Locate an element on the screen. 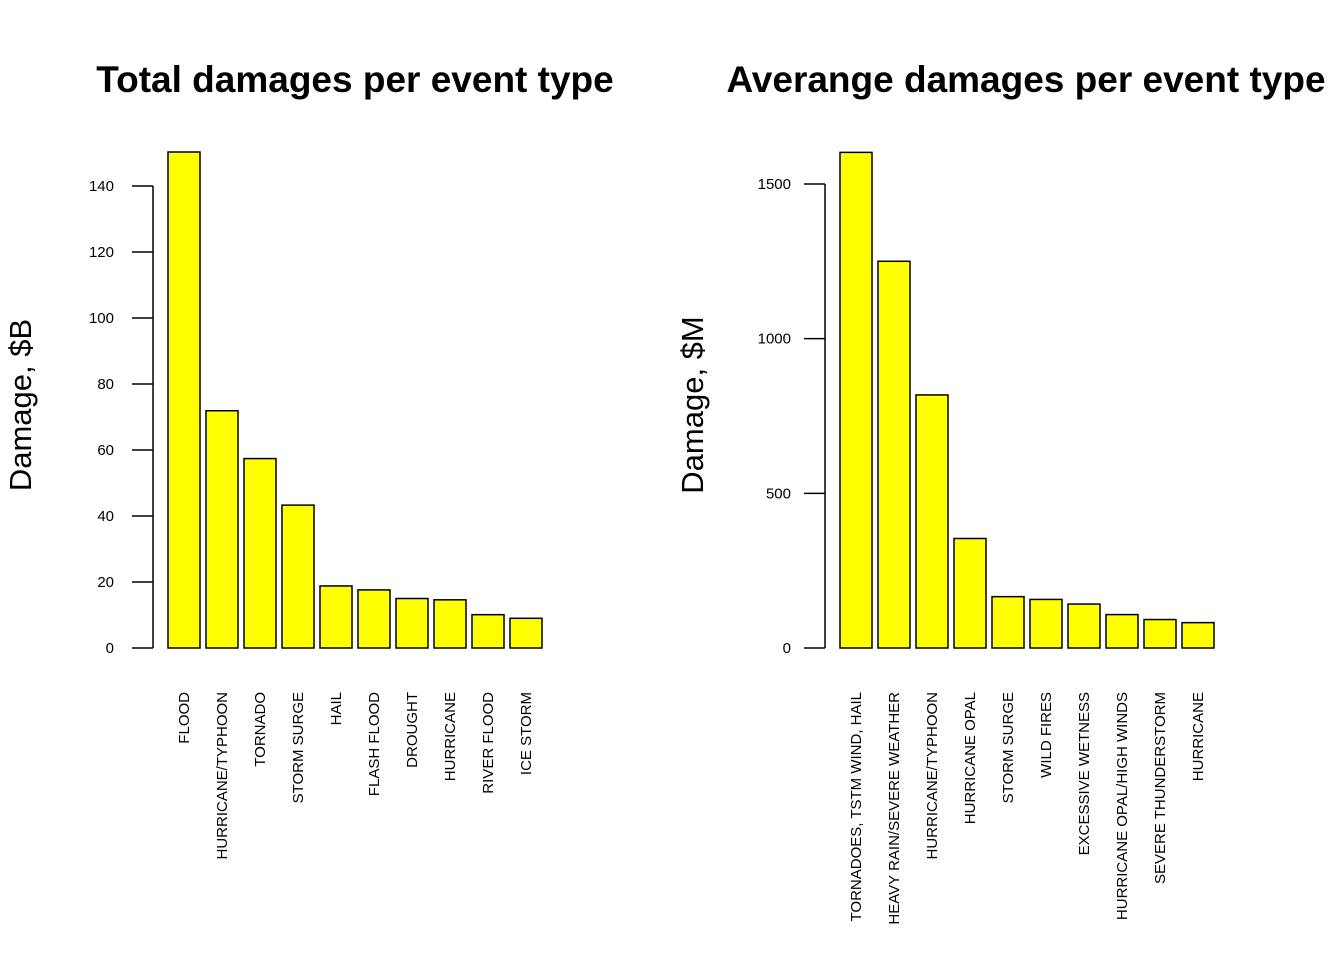 The width and height of the screenshot is (1344, 960). y-axis-label: Damage, $B is located at coordinates (20, 405).